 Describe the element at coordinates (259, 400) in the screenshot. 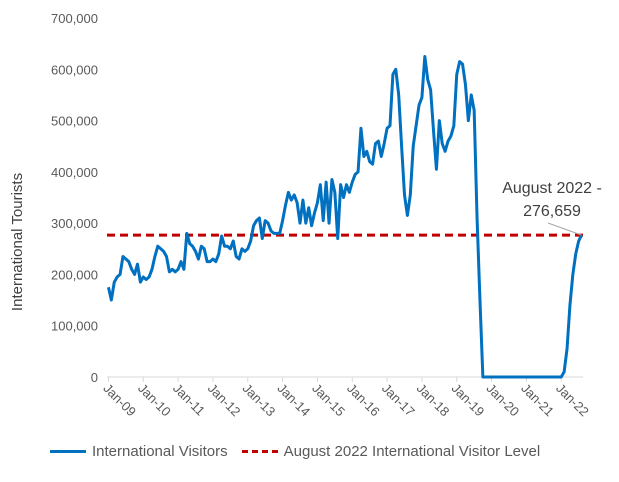

I see `x-tick-label: Jan-13` at that location.